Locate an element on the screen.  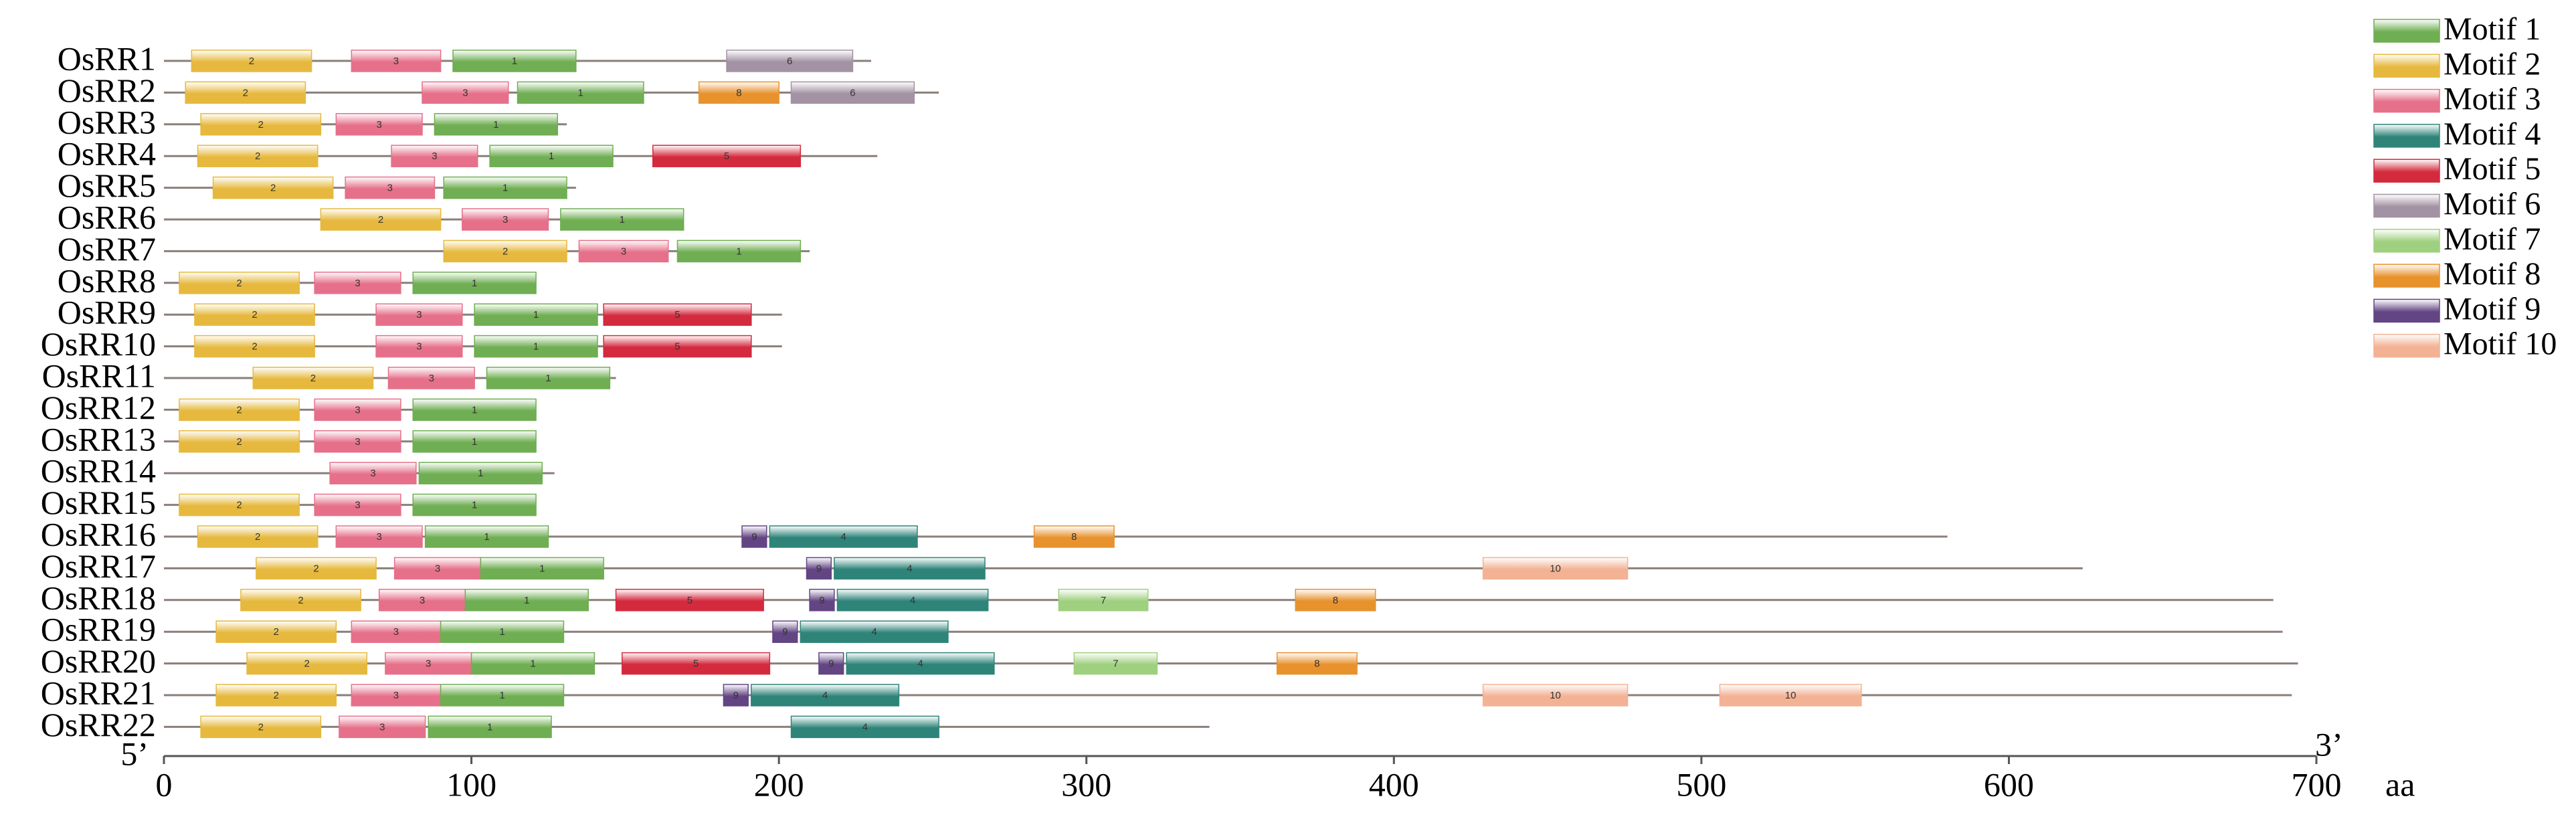
legend-label: Motif 1 is located at coordinates (2492, 29).